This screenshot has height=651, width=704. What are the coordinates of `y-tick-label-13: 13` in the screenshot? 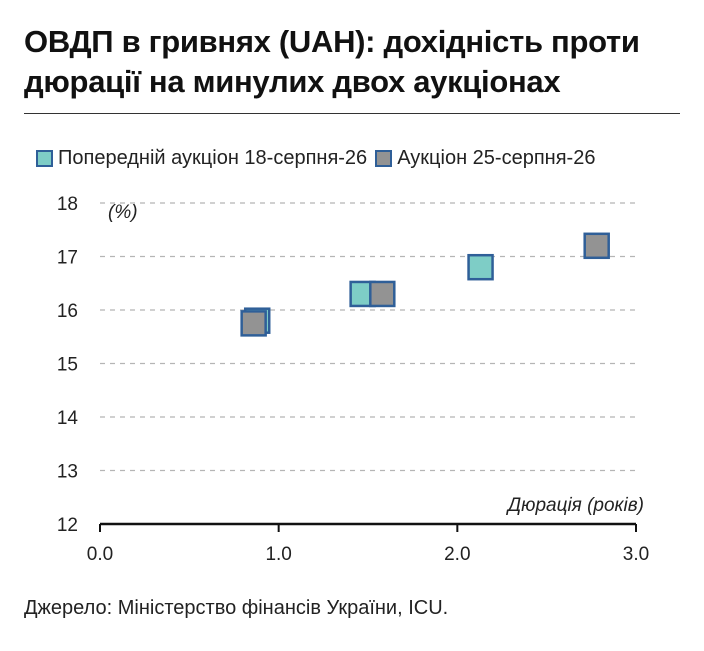 It's located at (67, 472).